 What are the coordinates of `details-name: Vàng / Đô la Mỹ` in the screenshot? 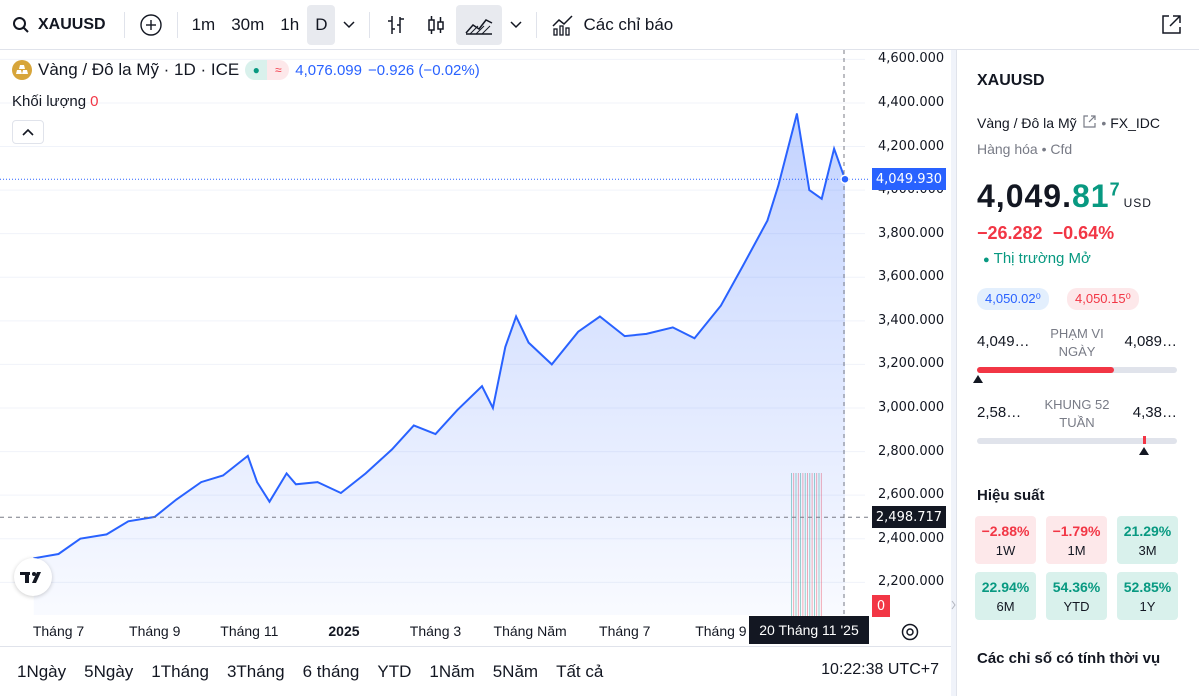 It's located at (1027, 123).